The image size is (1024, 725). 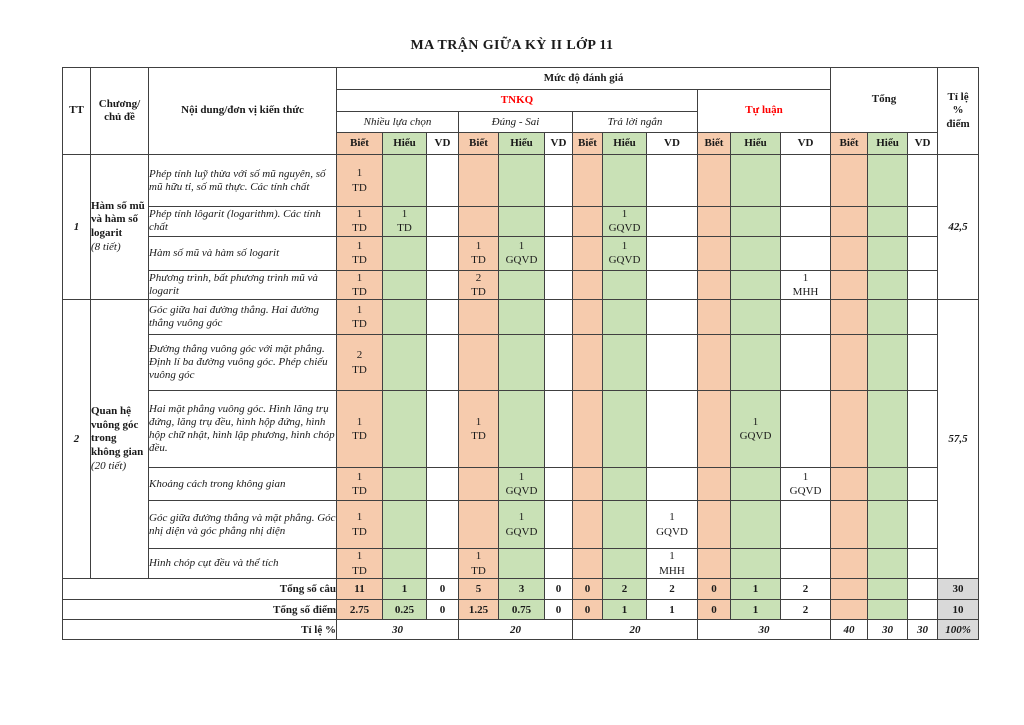 I want to click on ratio-section: 30, so click(x=764, y=630).